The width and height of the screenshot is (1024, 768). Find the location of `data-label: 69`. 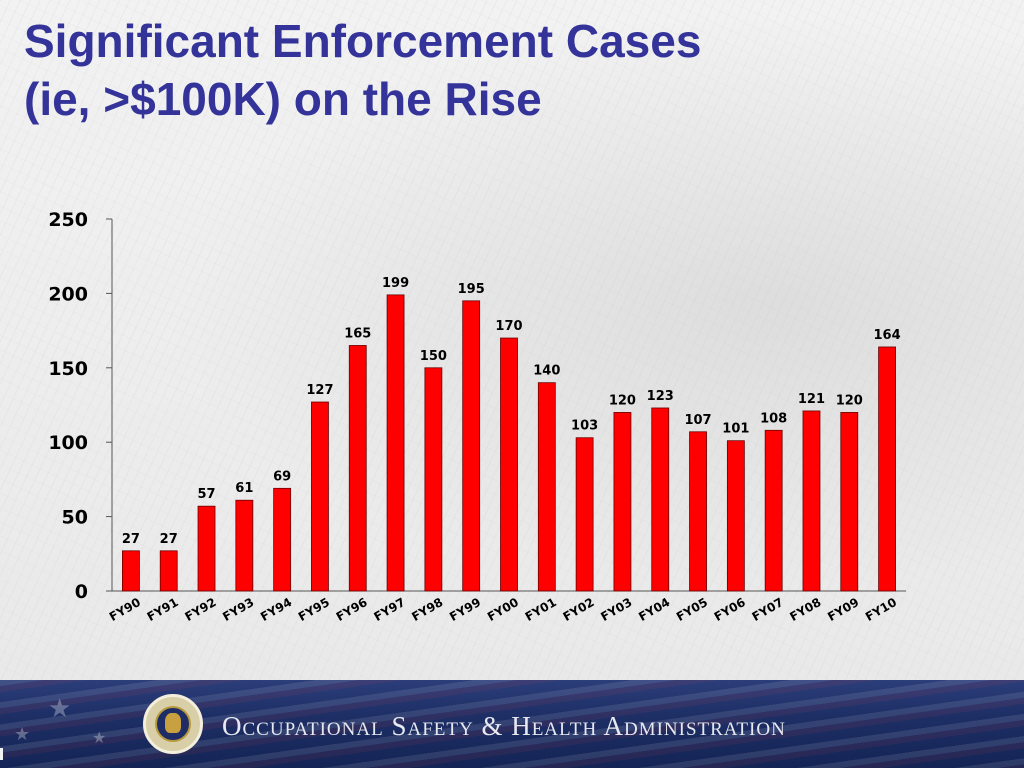

data-label: 69 is located at coordinates (282, 476).